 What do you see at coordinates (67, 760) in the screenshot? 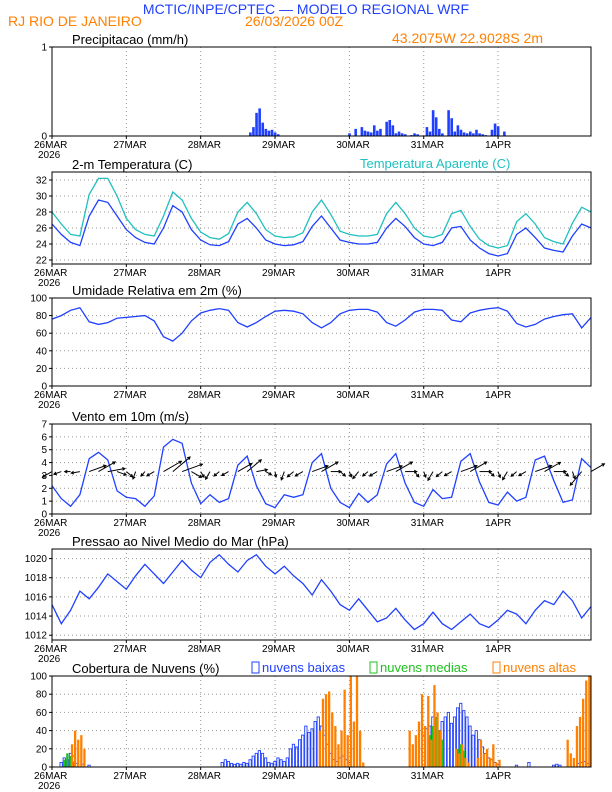
I see `cloud-bar-mid` at bounding box center [67, 760].